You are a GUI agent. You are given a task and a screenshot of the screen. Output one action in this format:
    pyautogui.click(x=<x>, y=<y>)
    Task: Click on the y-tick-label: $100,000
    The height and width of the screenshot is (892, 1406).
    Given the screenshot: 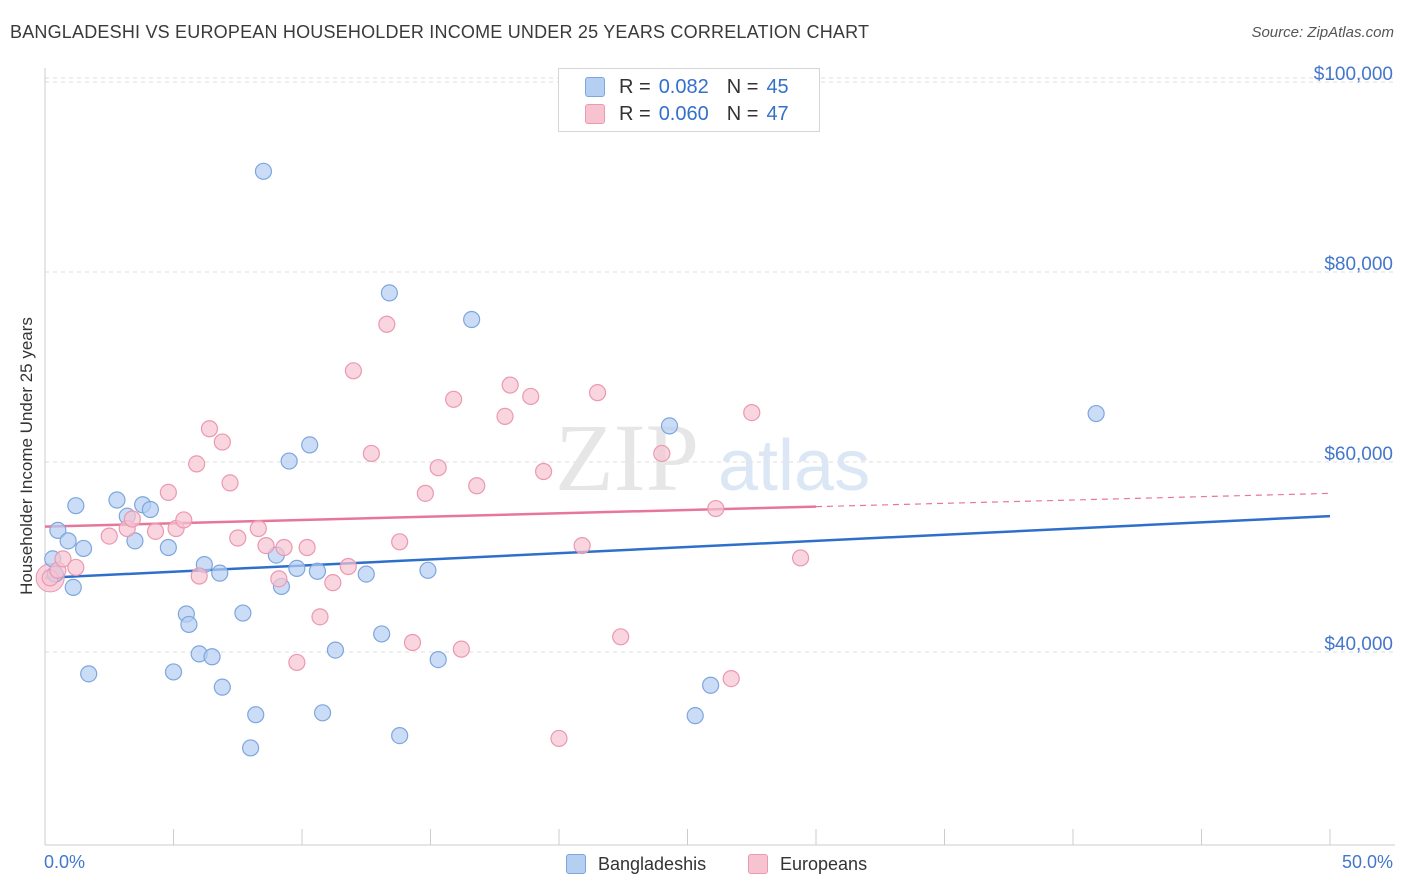 What is the action you would take?
    pyautogui.click(x=1353, y=74)
    